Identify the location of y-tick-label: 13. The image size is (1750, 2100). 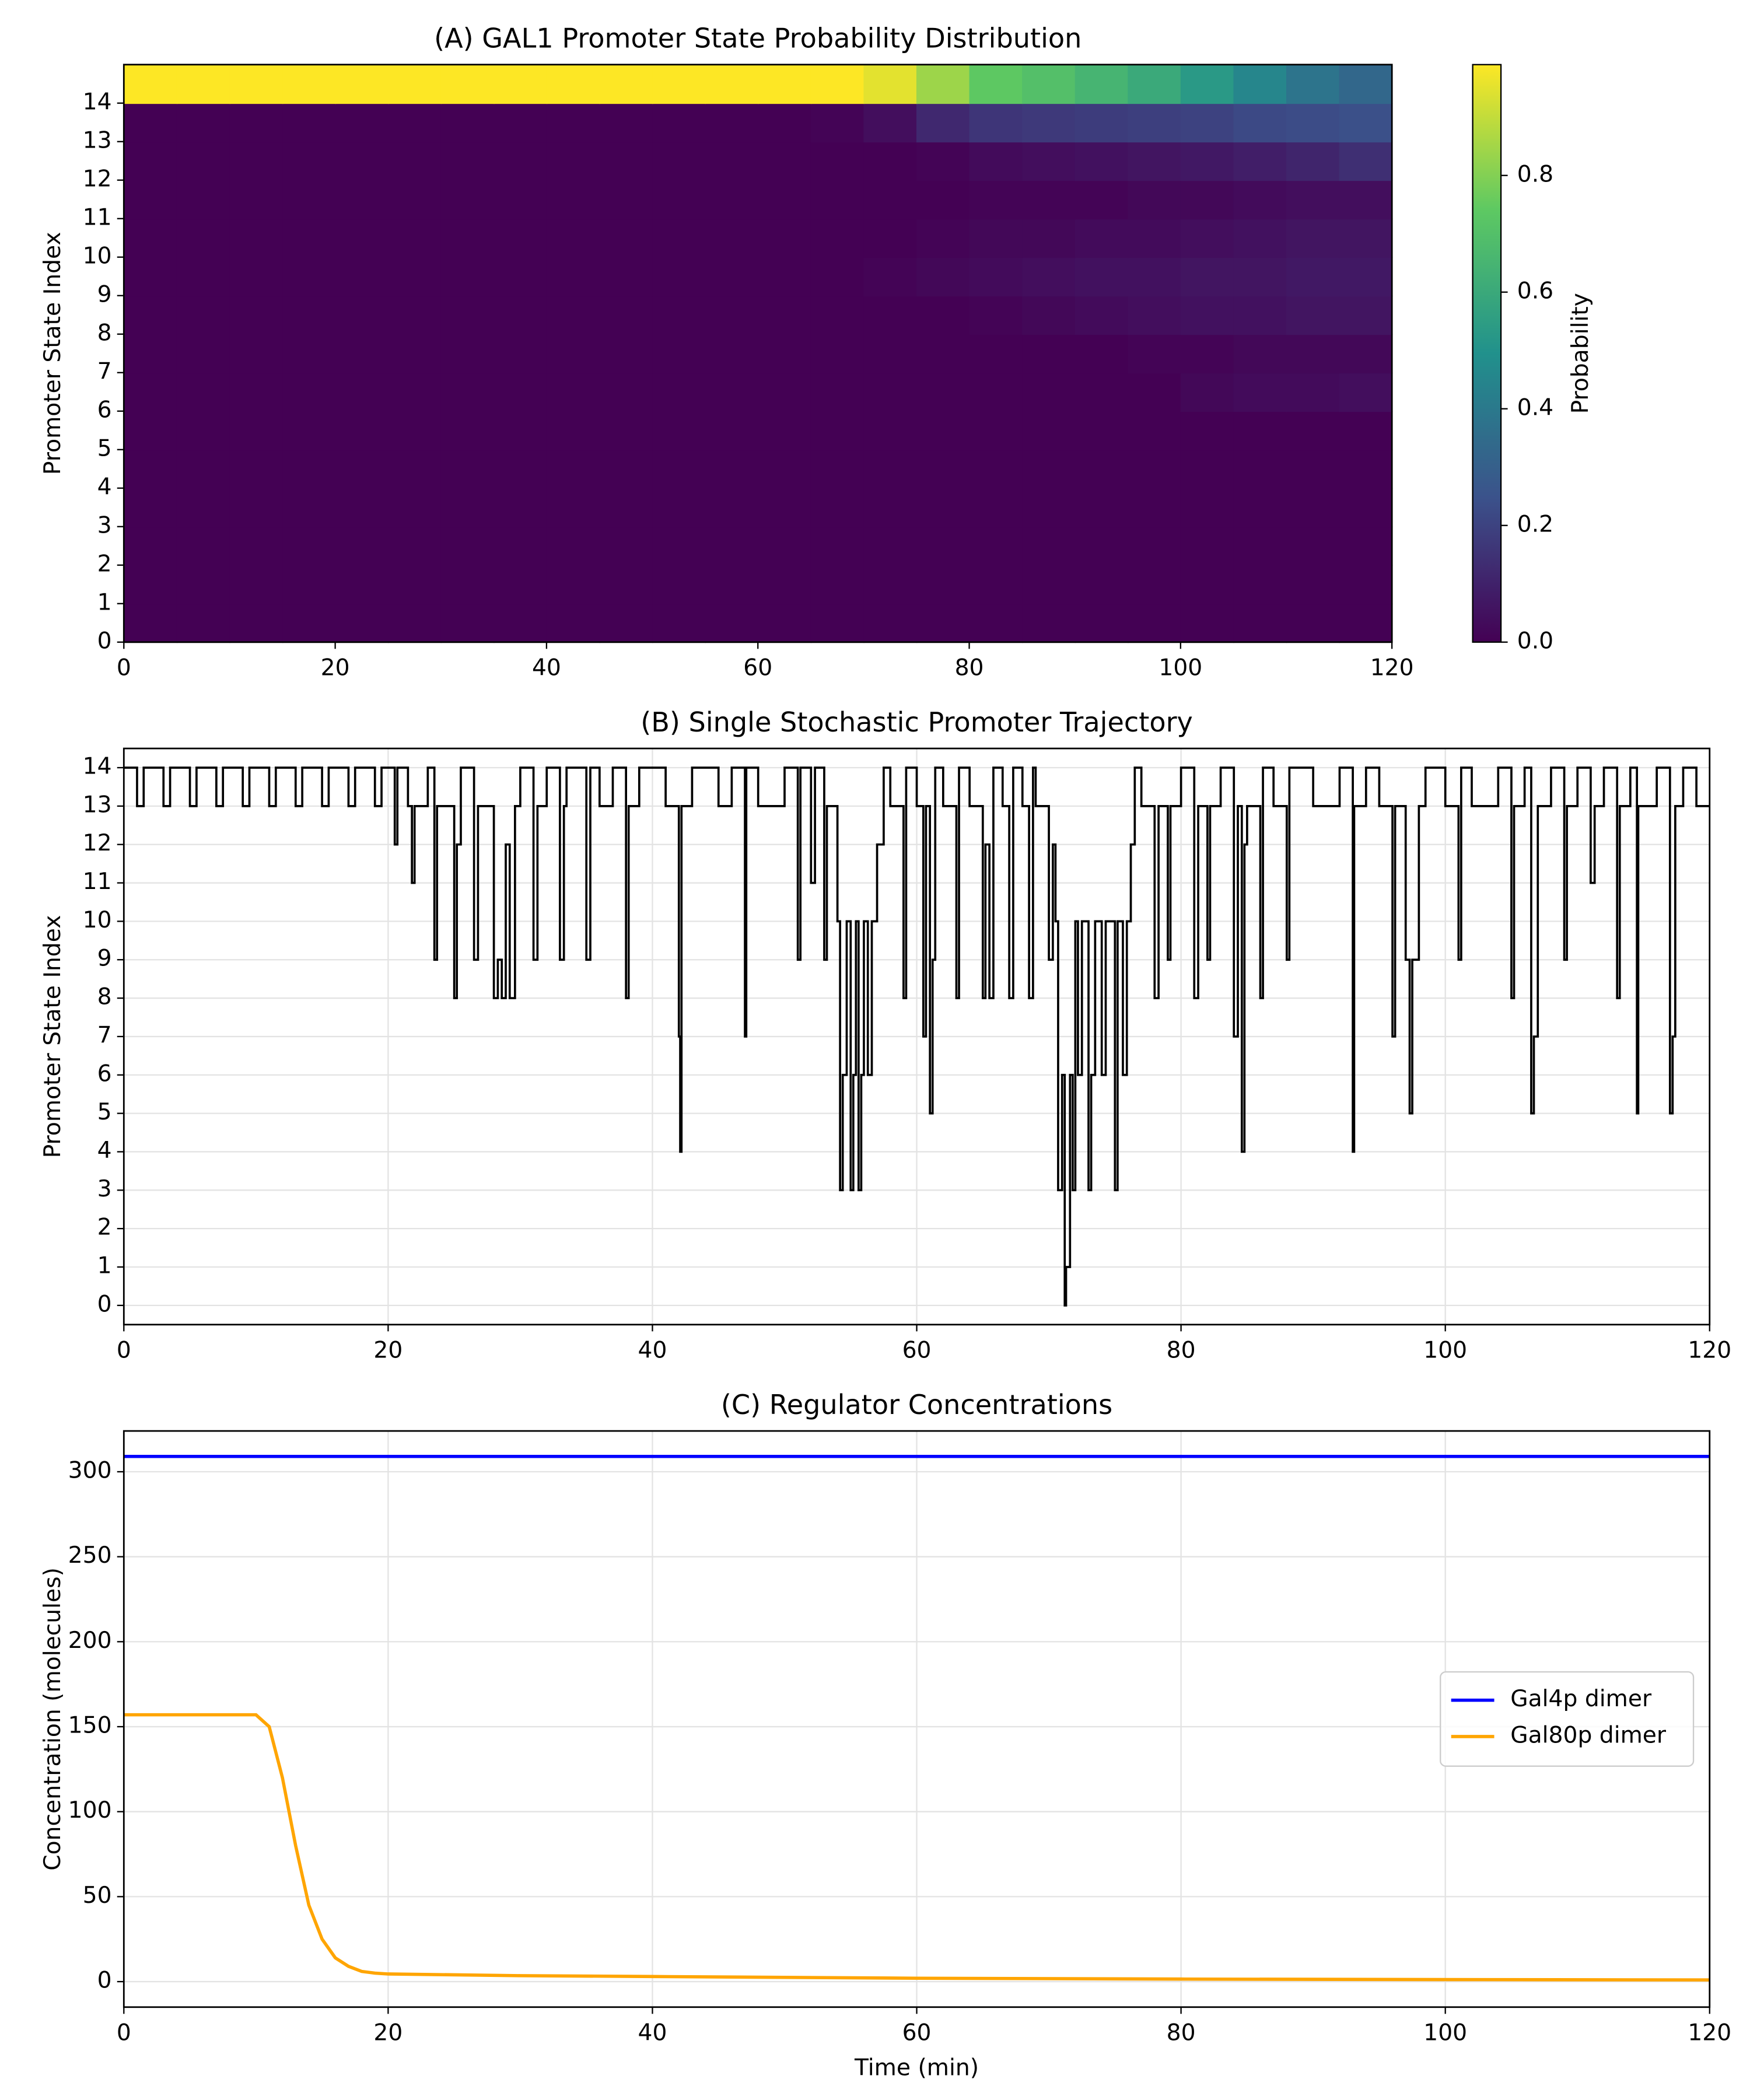
(97, 140).